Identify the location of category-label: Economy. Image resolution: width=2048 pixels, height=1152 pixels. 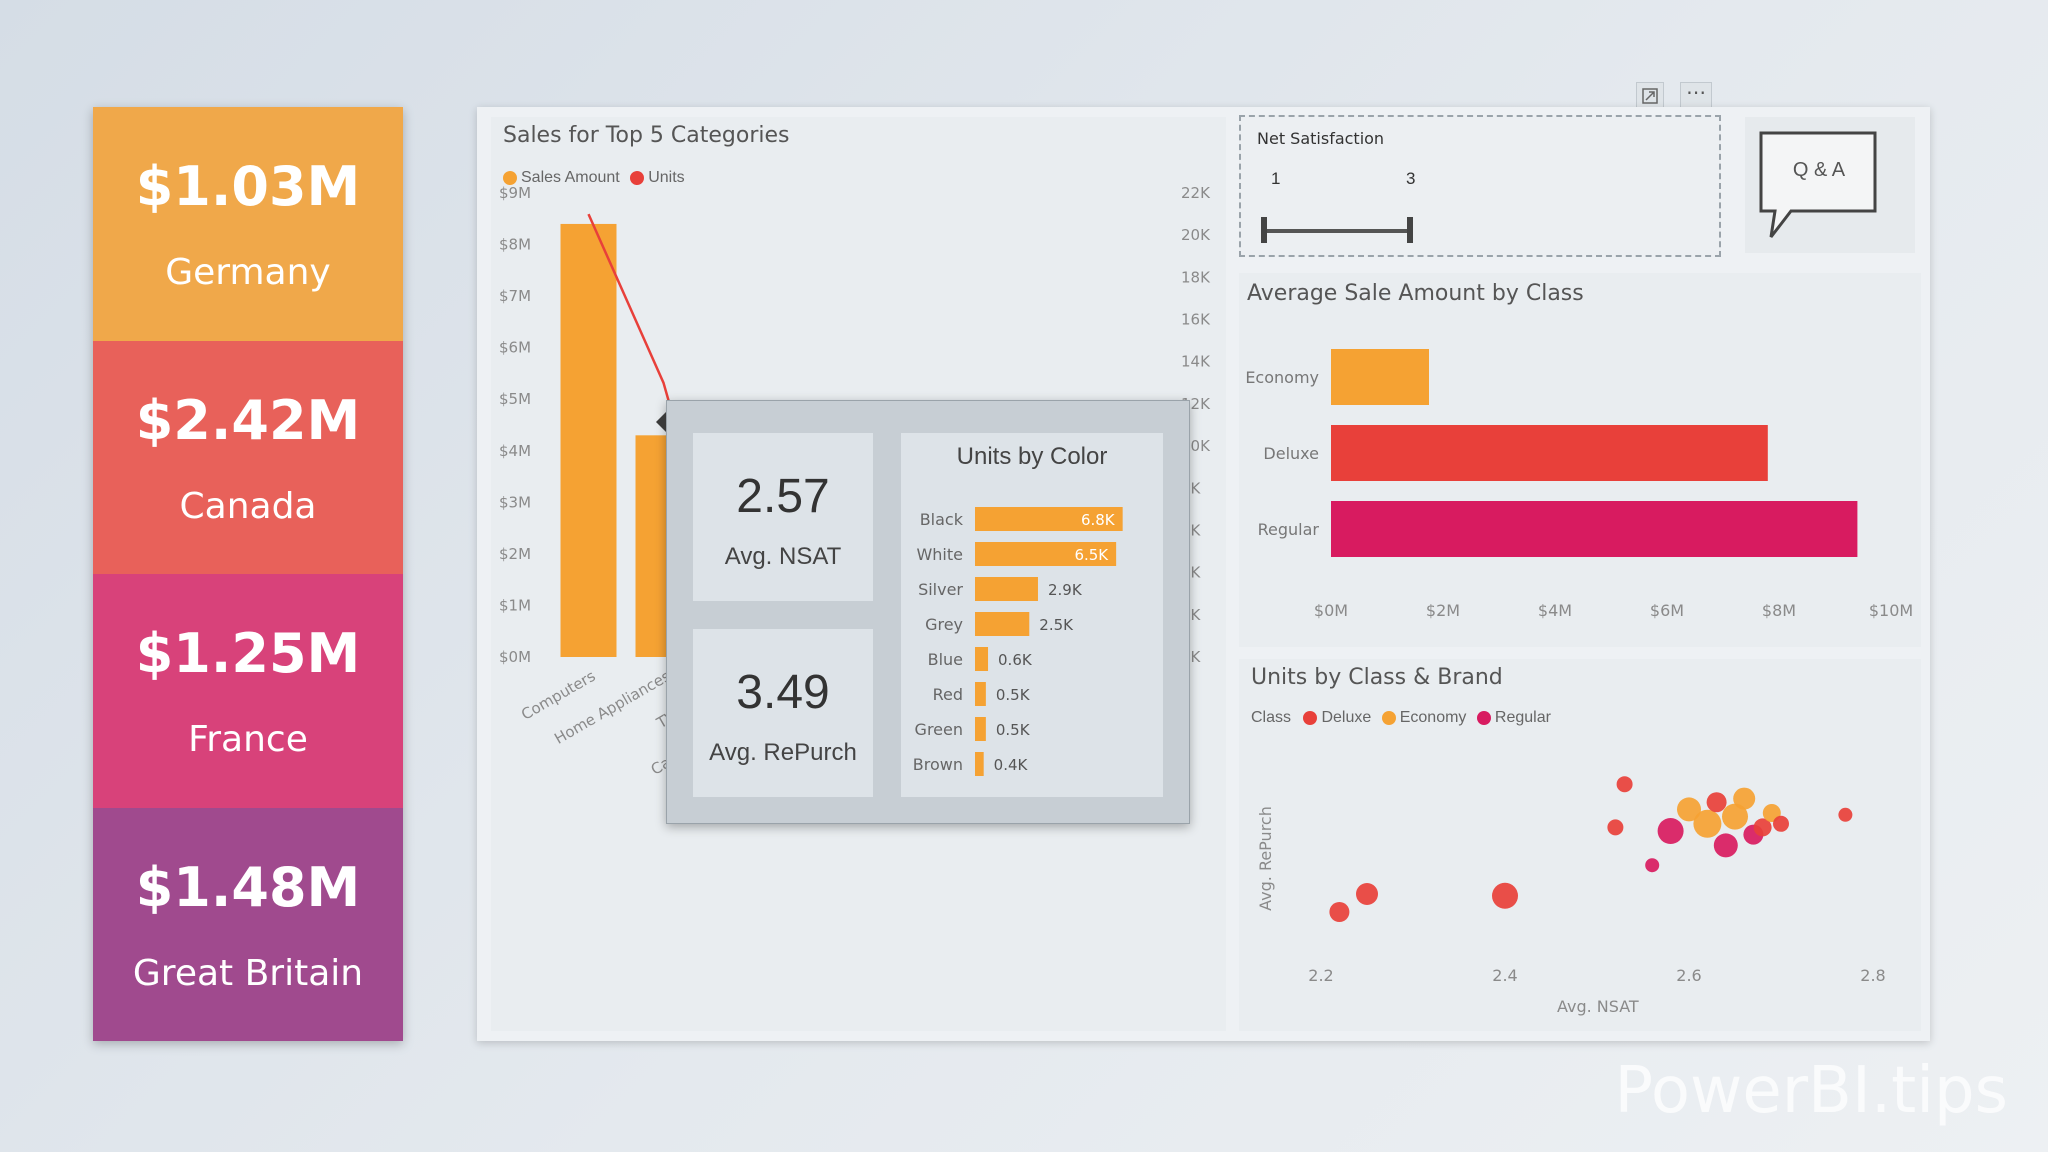
(1282, 377).